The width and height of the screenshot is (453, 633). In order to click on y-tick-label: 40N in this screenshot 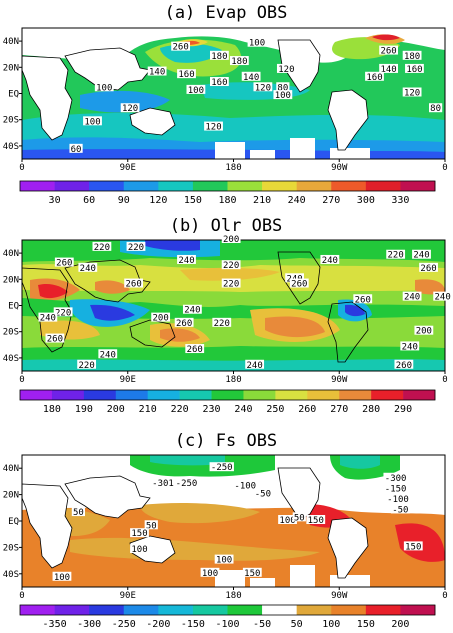, I will do `click(11, 42)`.